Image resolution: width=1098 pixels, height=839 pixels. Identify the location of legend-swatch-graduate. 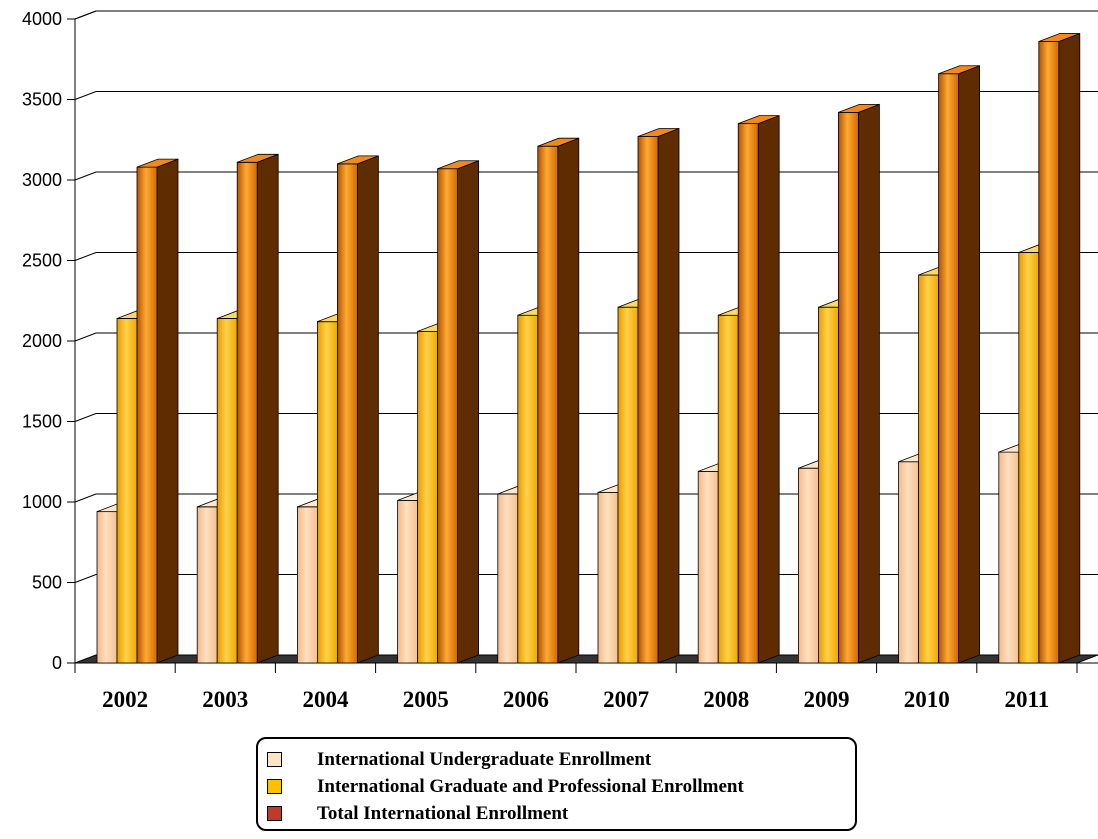
(274, 786).